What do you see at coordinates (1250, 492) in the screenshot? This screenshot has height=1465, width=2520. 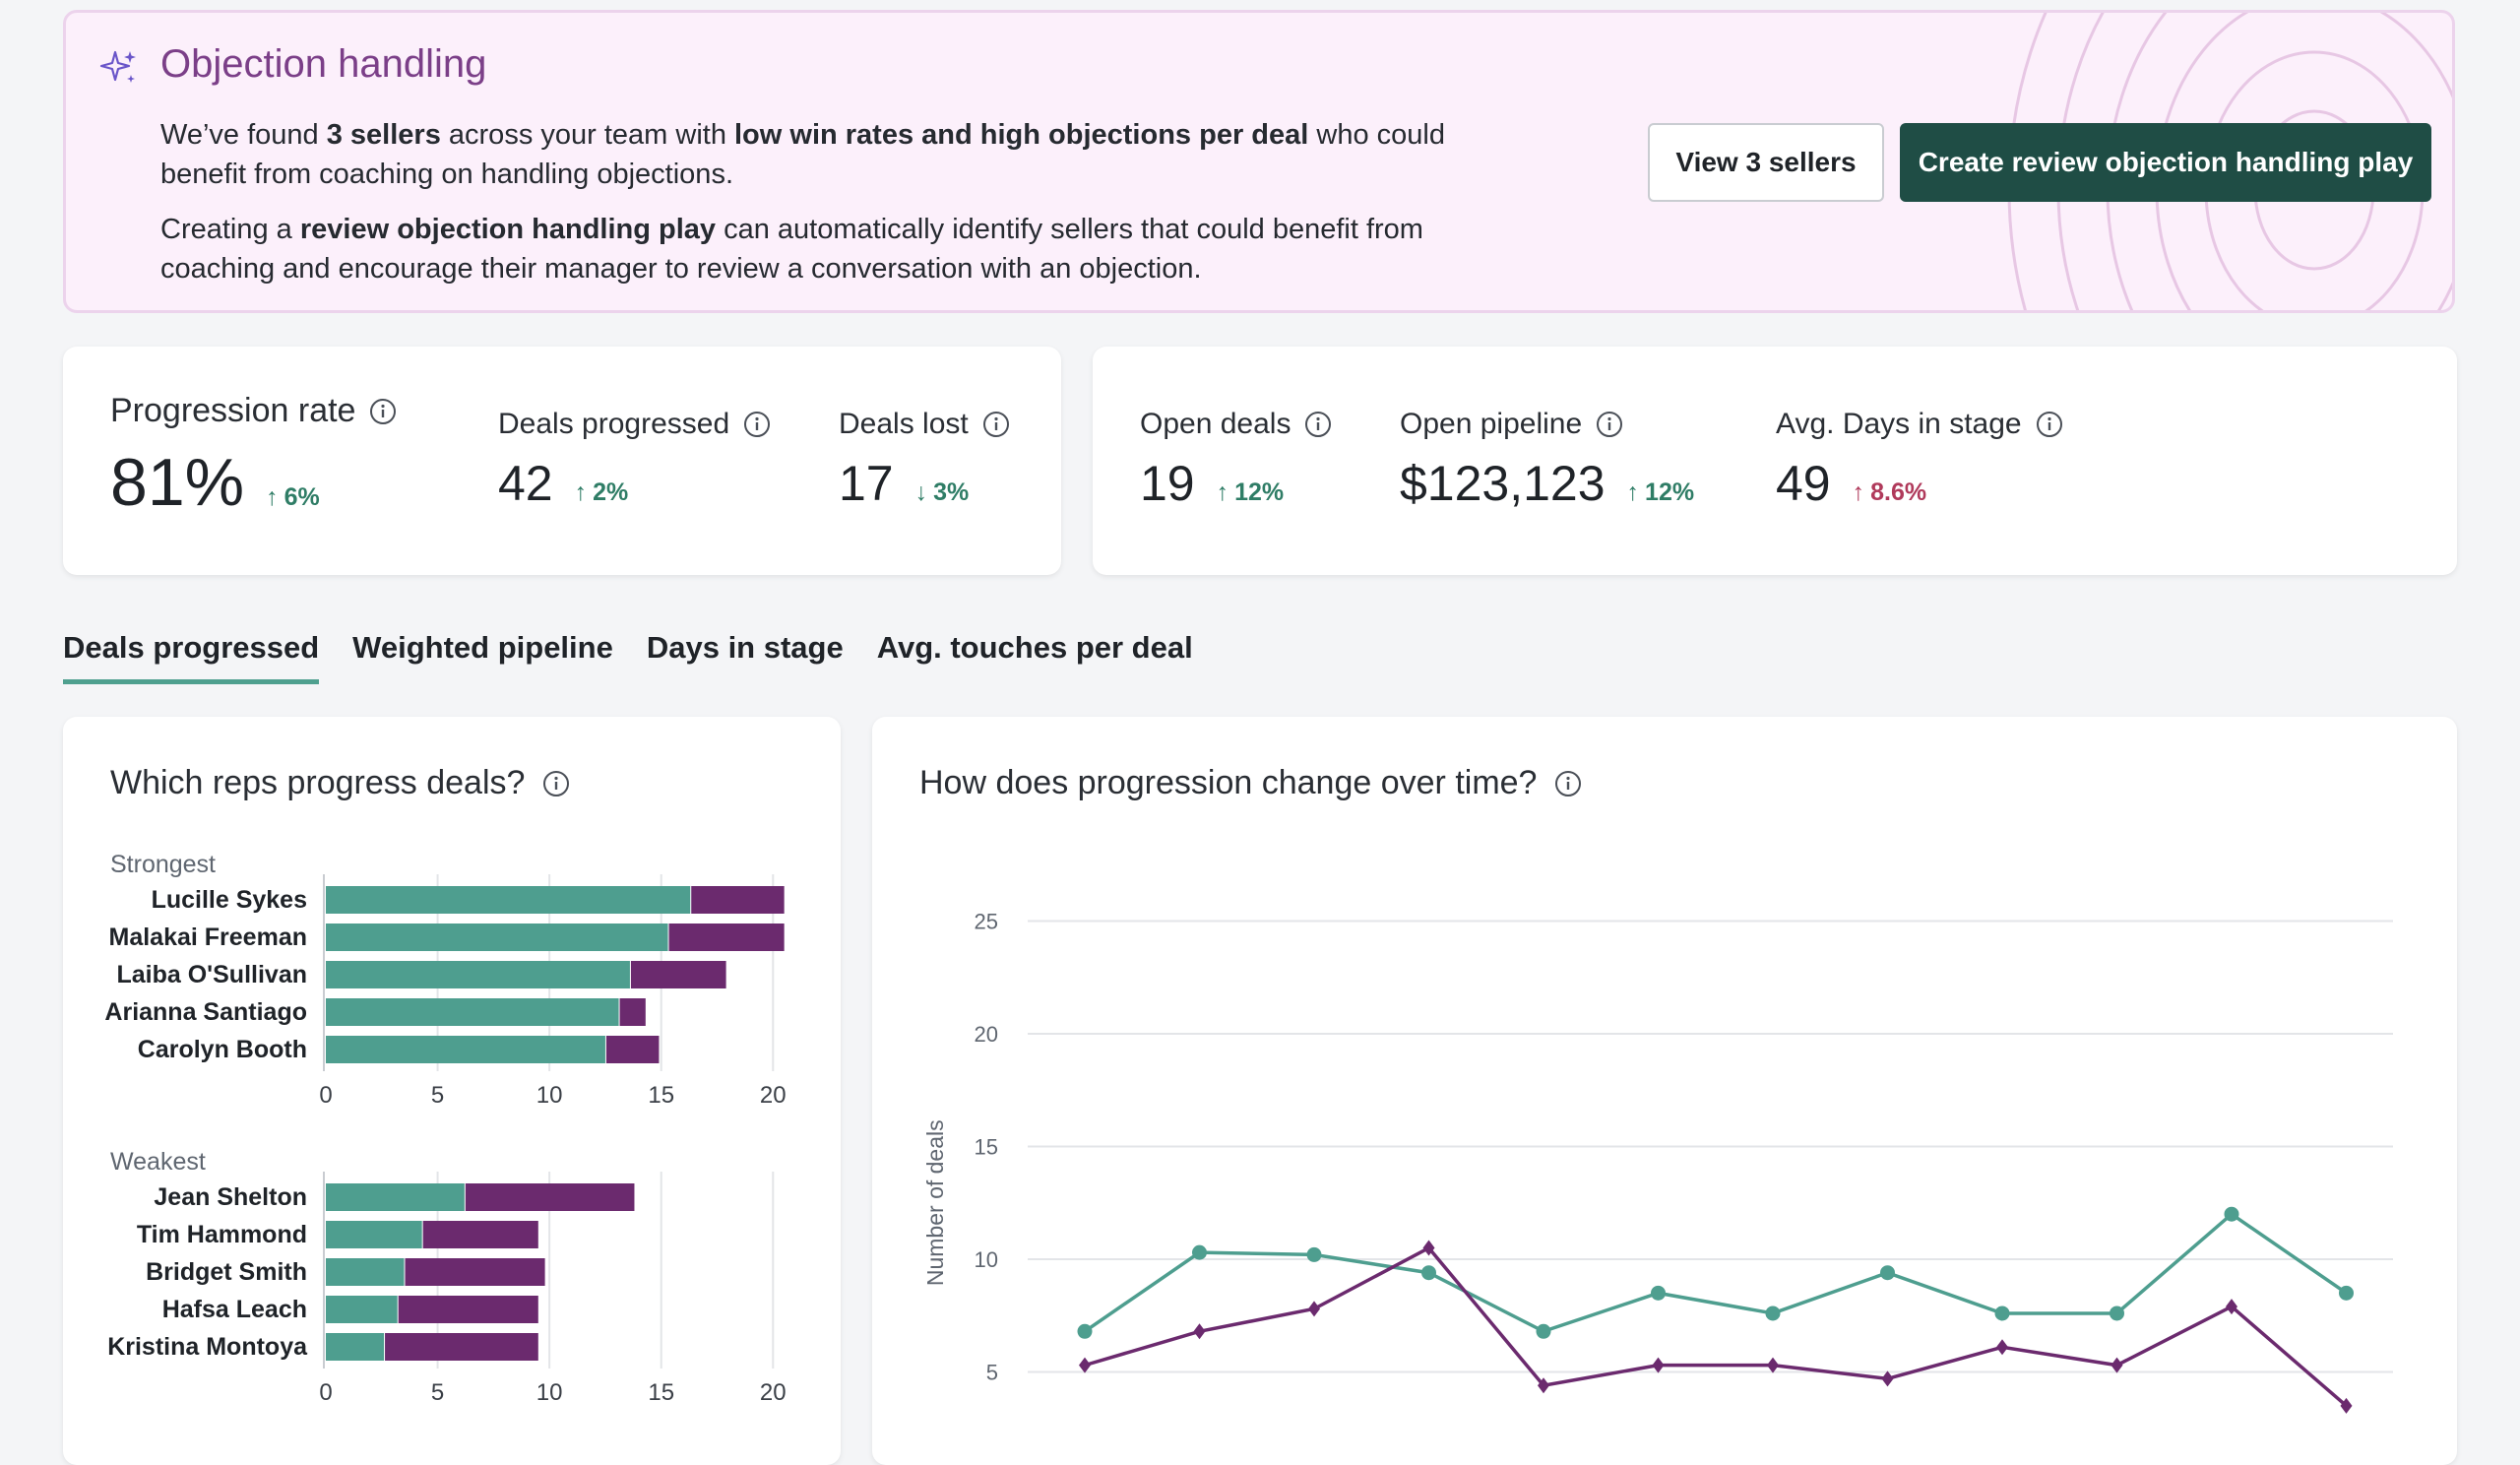 I see `metric-delta: ↑ 12%` at bounding box center [1250, 492].